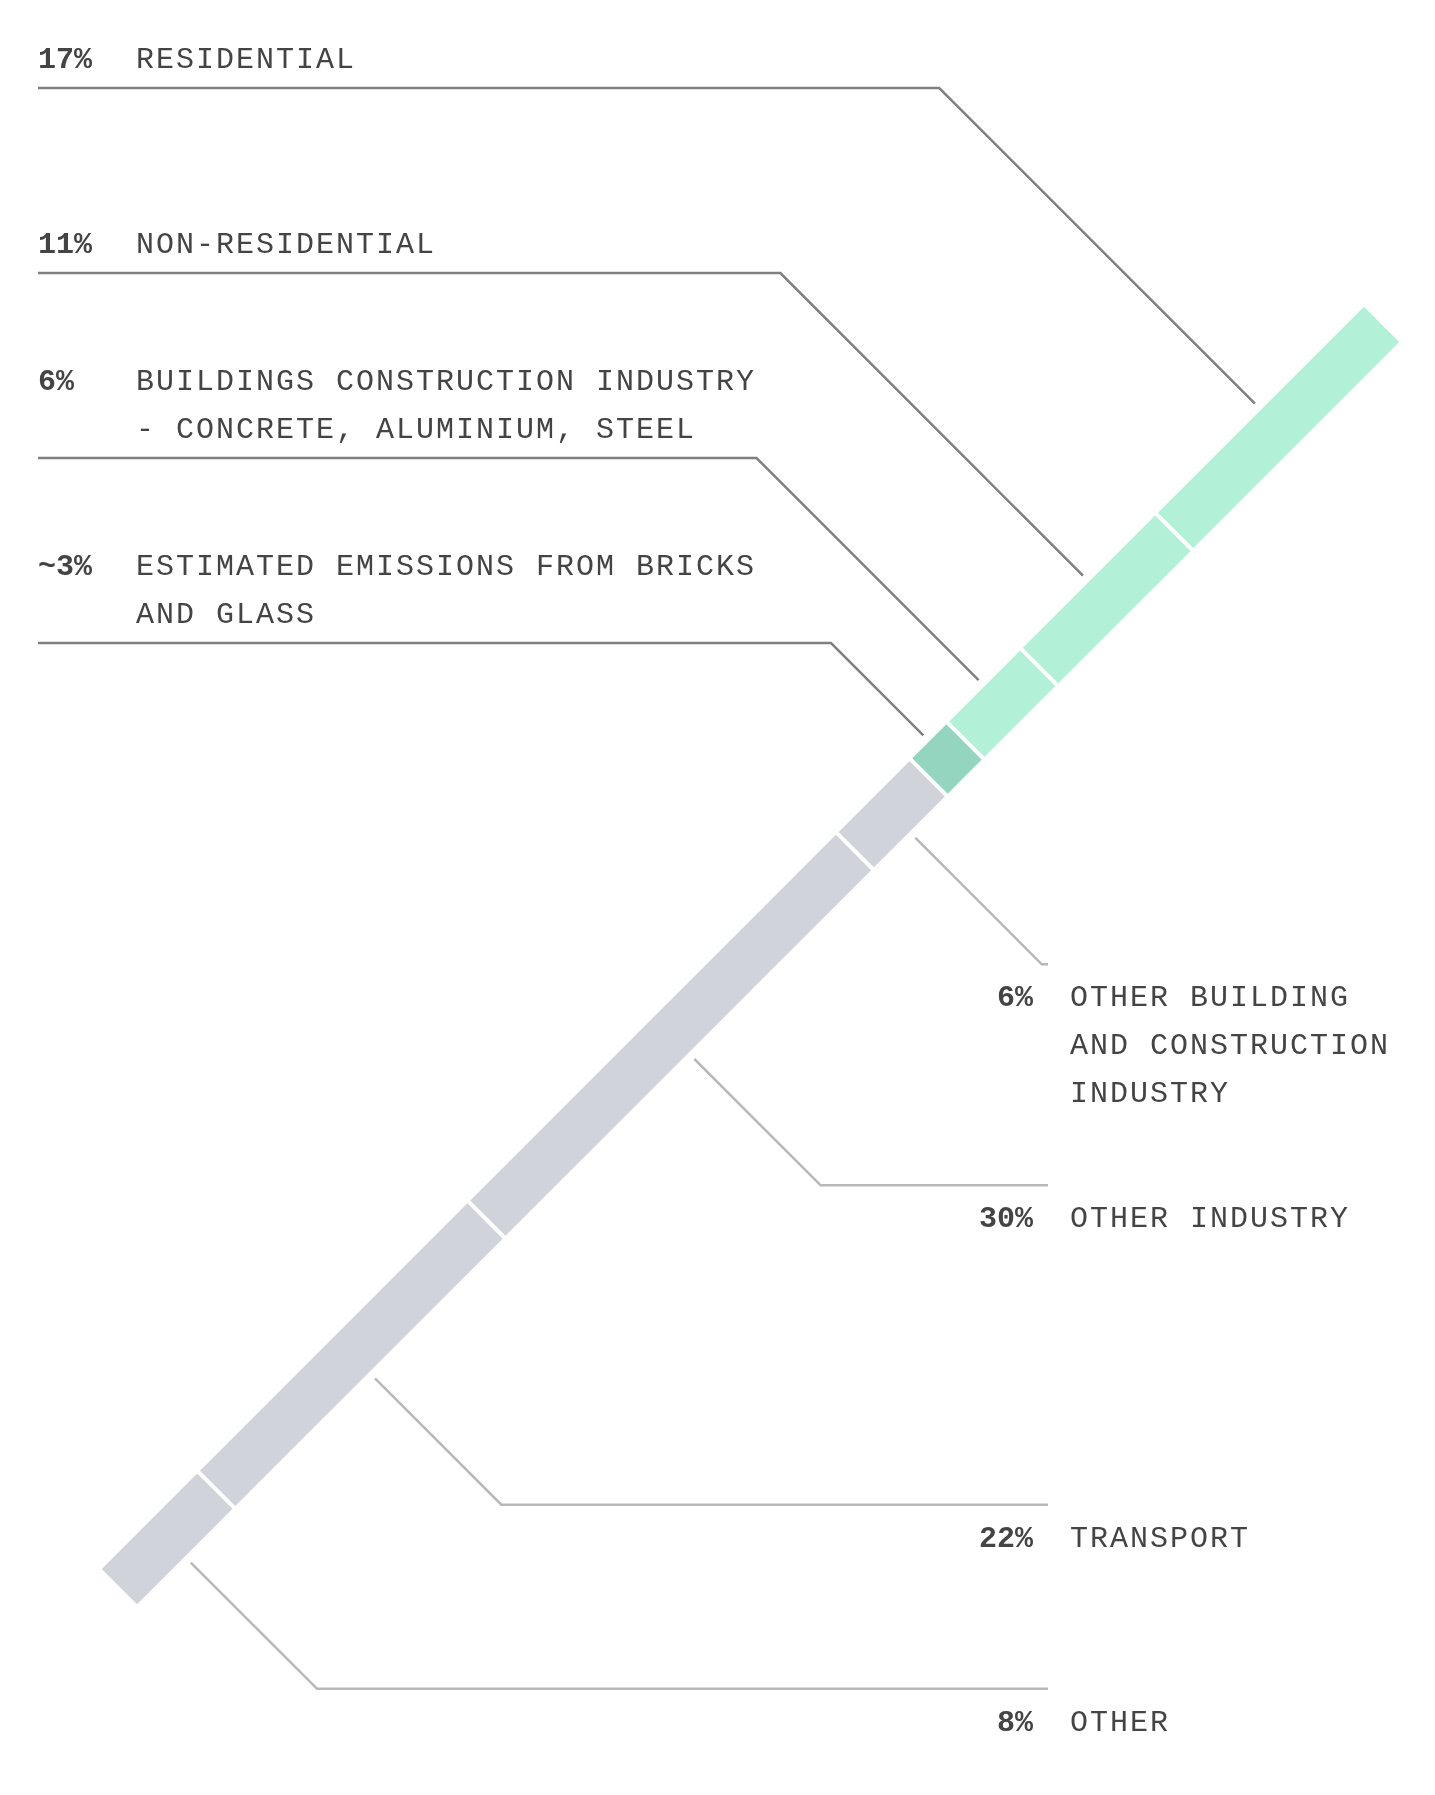  Describe the element at coordinates (1120, 1722) in the screenshot. I see `category-label: OTHER` at that location.